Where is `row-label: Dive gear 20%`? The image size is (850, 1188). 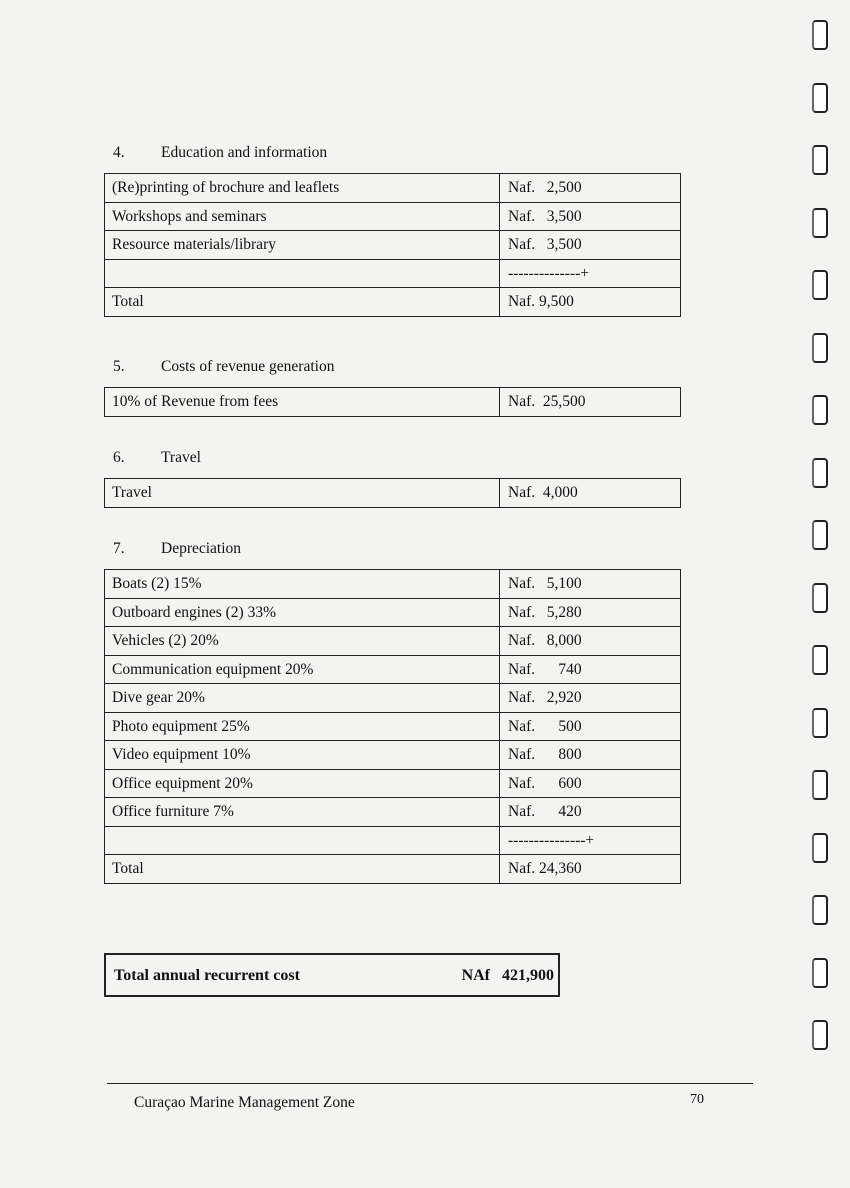 row-label: Dive gear 20% is located at coordinates (302, 698).